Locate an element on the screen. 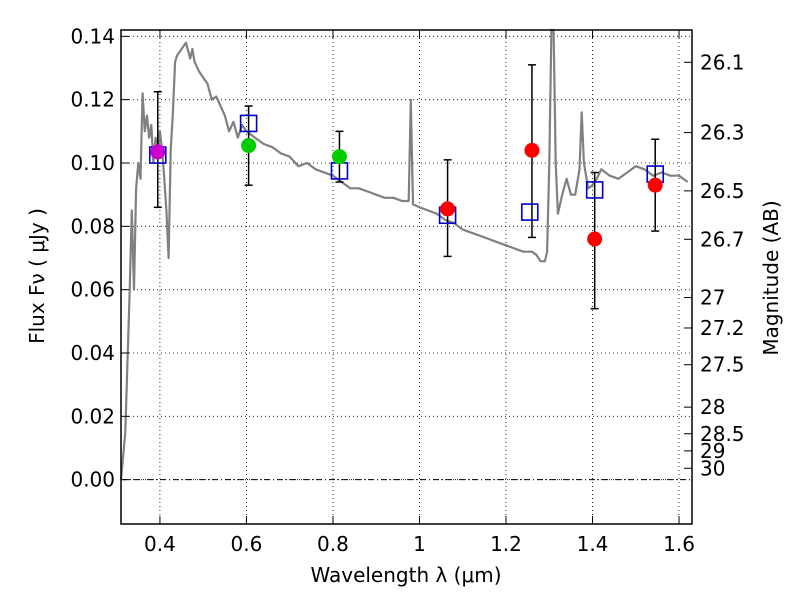 The height and width of the screenshot is (600, 800). mag-tick-label-1: 26.3 is located at coordinates (722, 133).